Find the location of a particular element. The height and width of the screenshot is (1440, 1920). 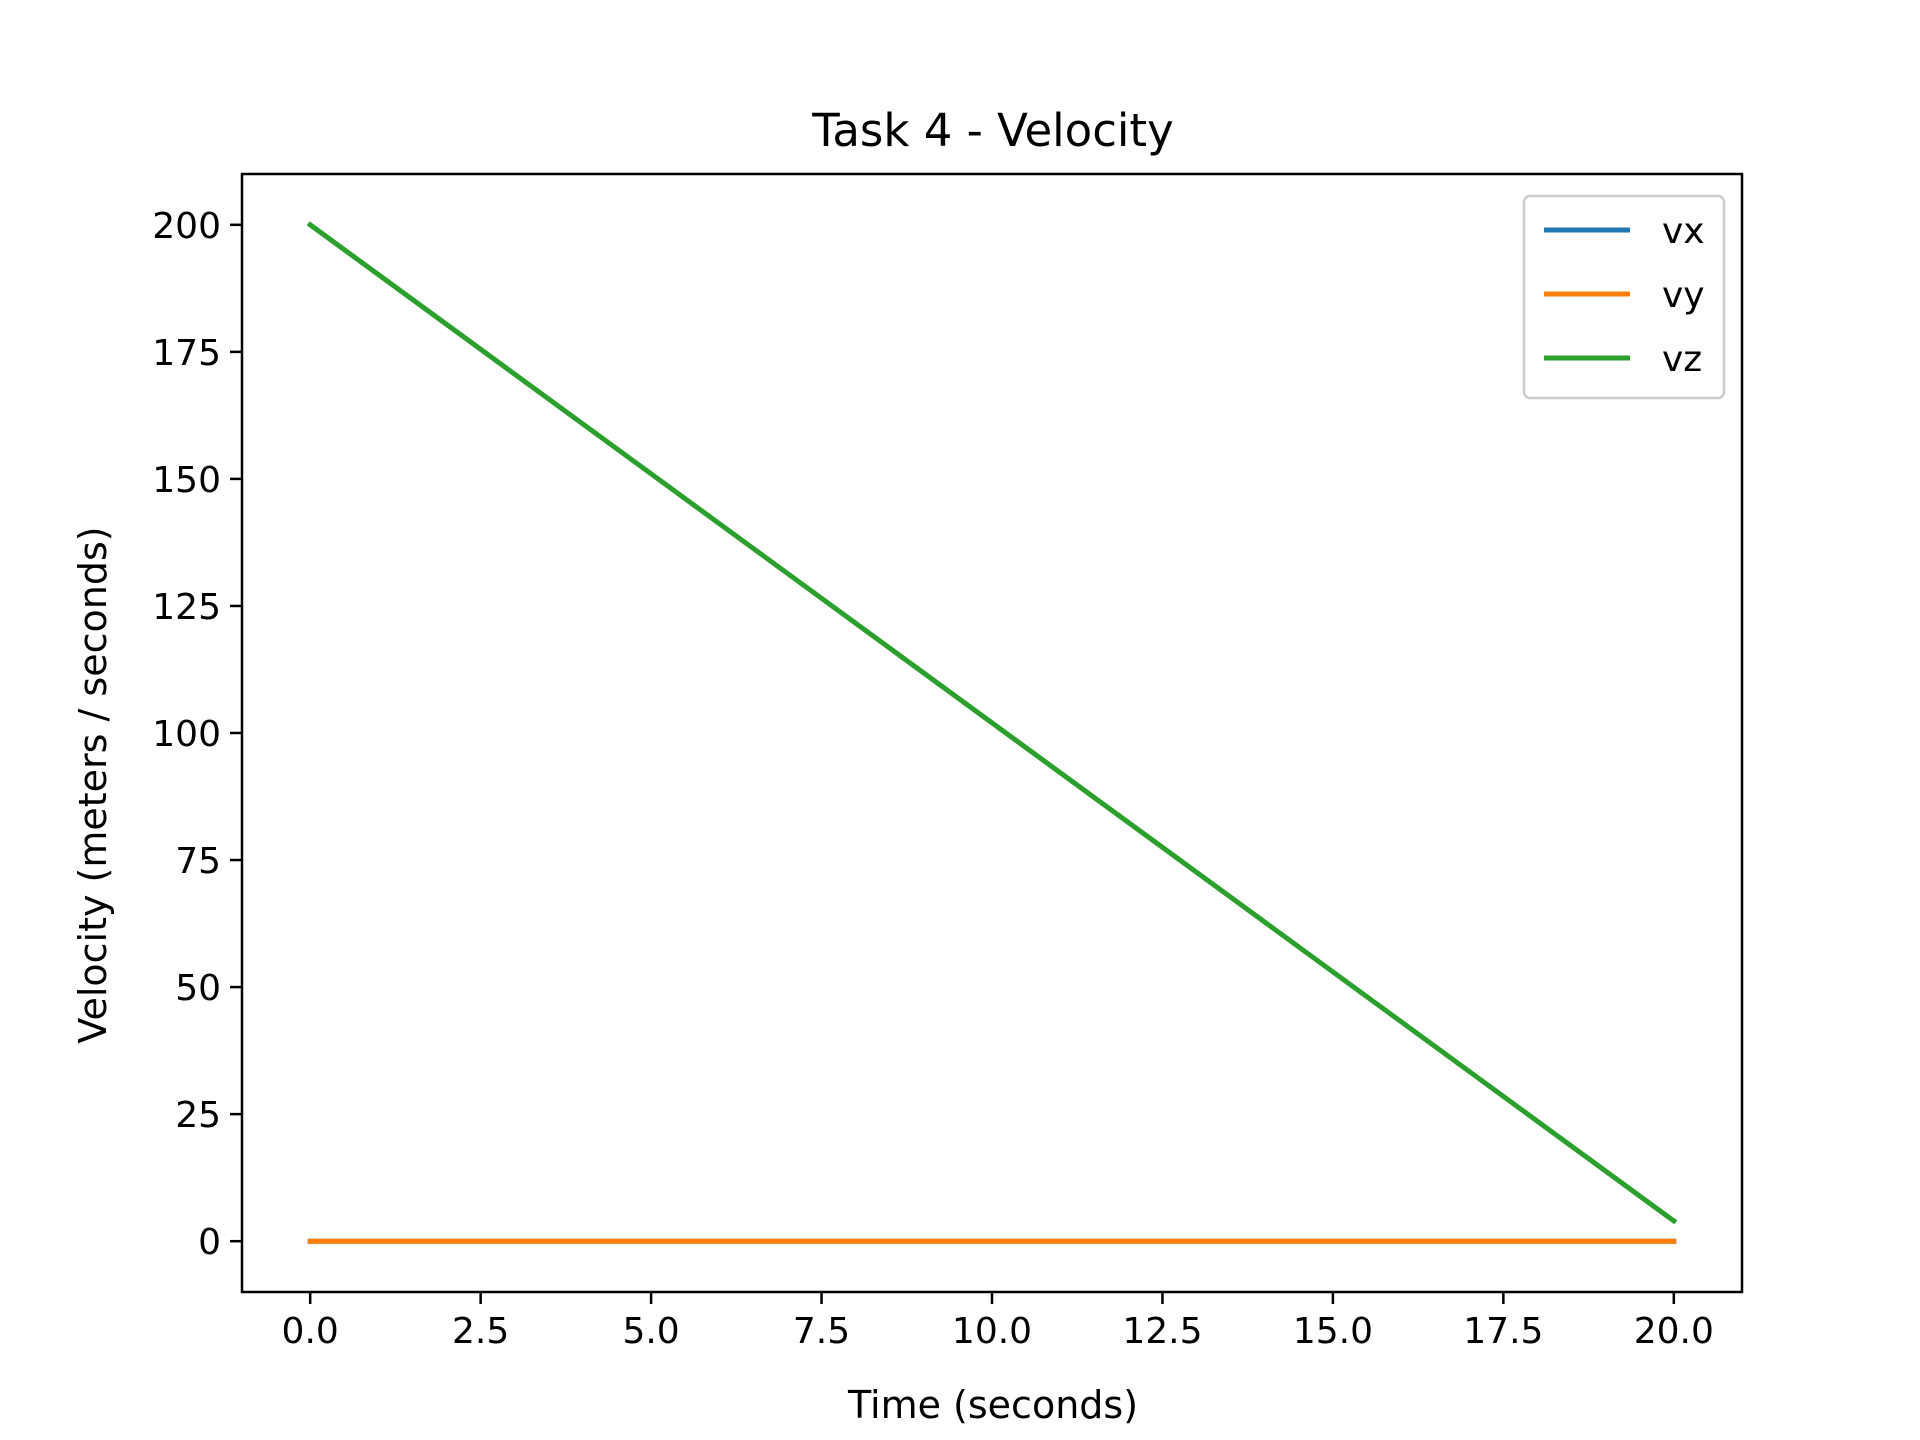

legend-box is located at coordinates (1624, 297).